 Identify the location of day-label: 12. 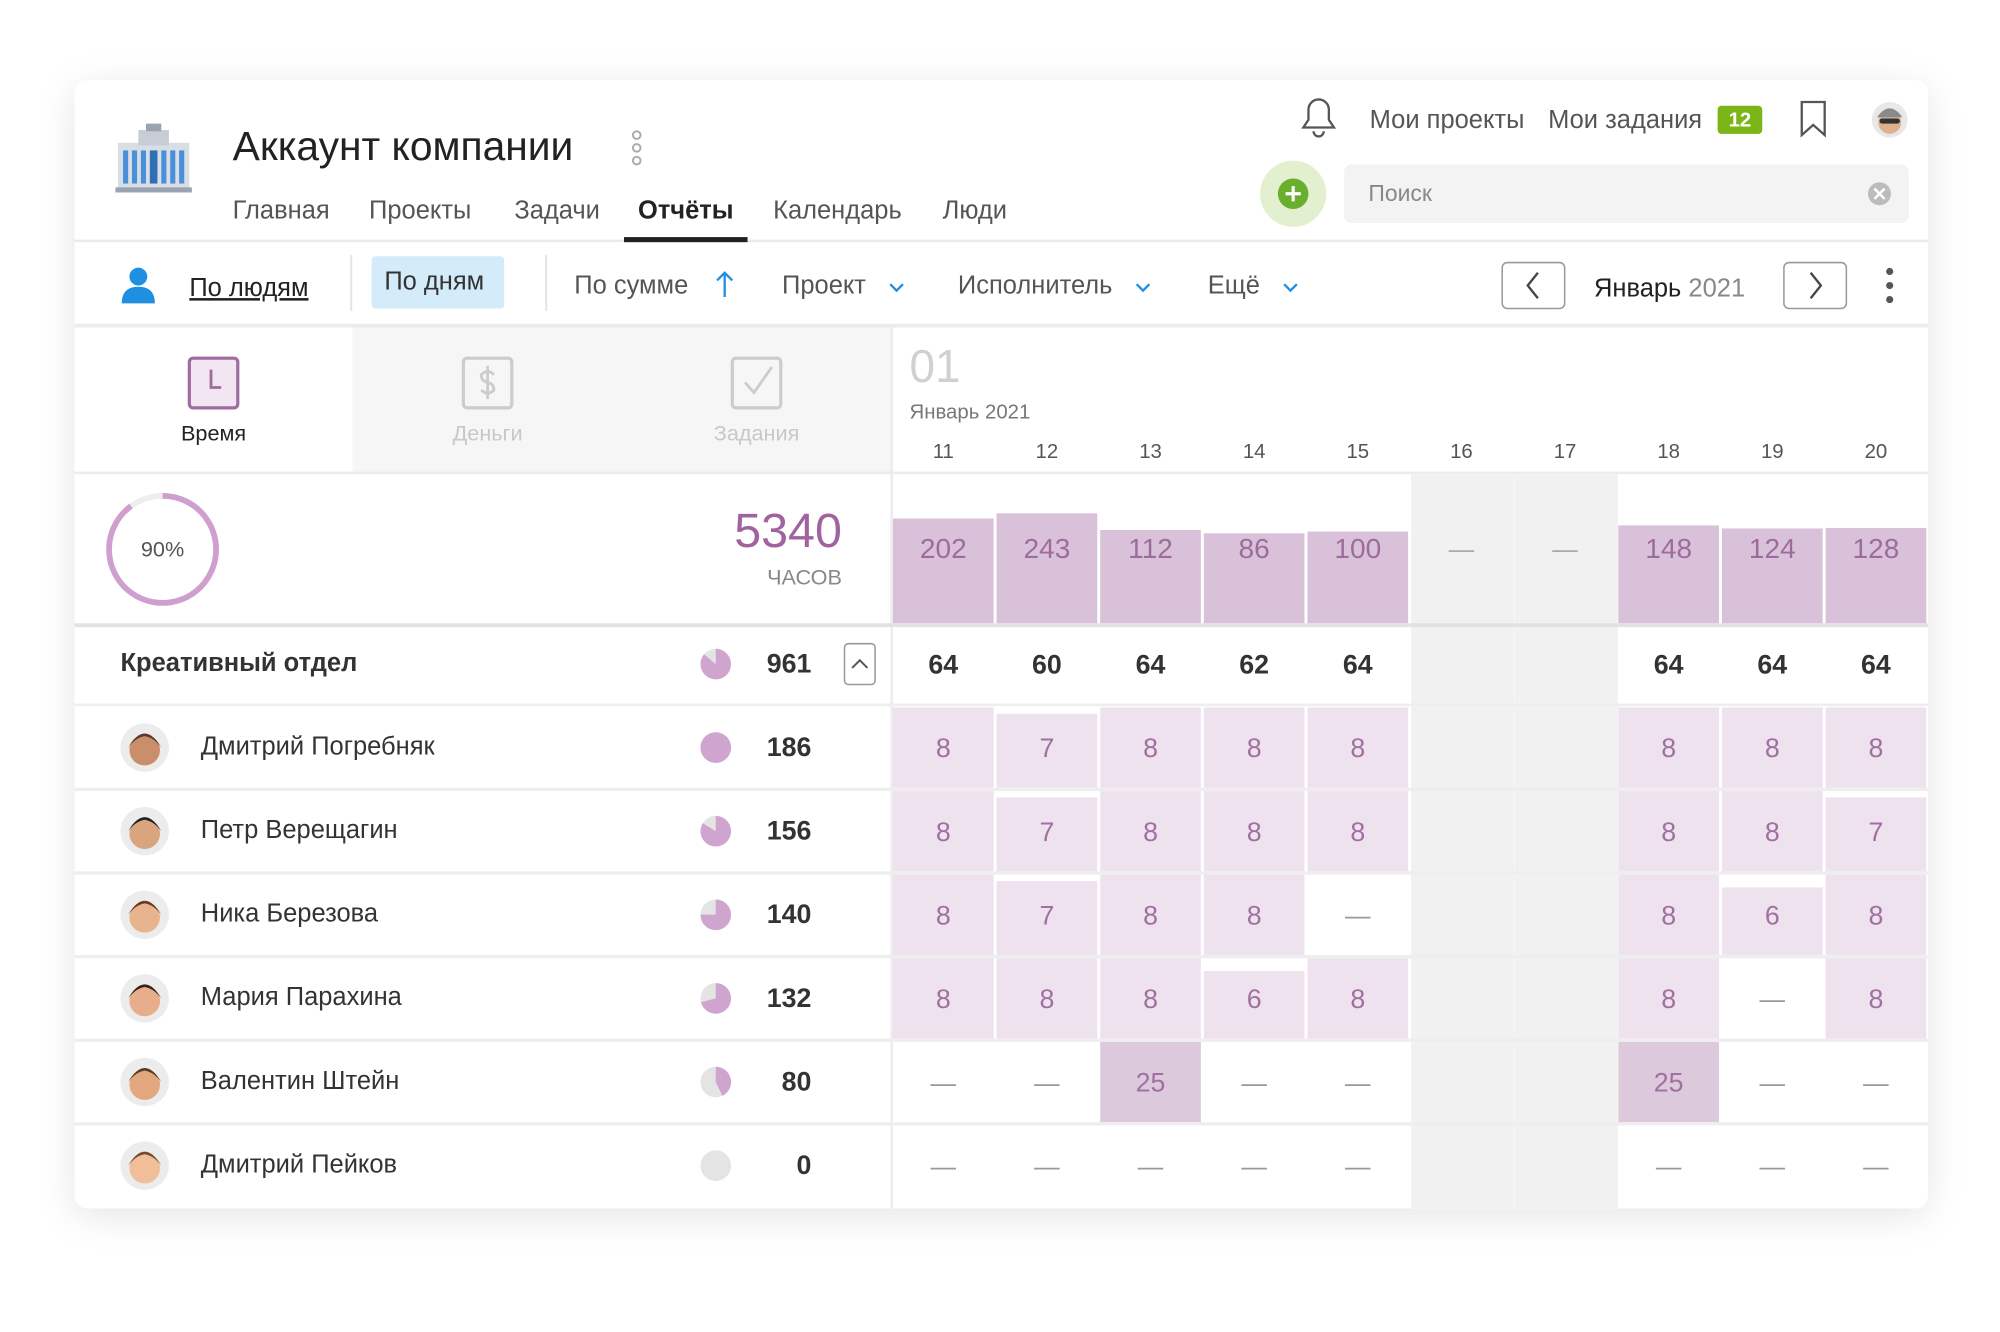
(1047, 452).